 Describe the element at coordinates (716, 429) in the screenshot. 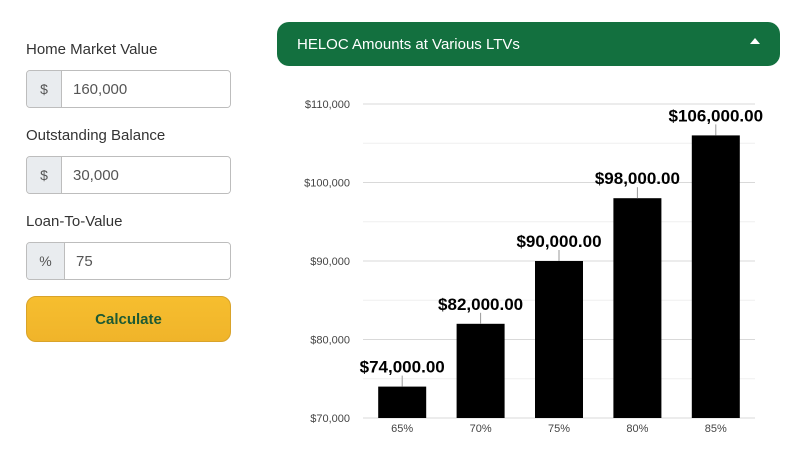

I see `x-tick-label: 85%` at that location.